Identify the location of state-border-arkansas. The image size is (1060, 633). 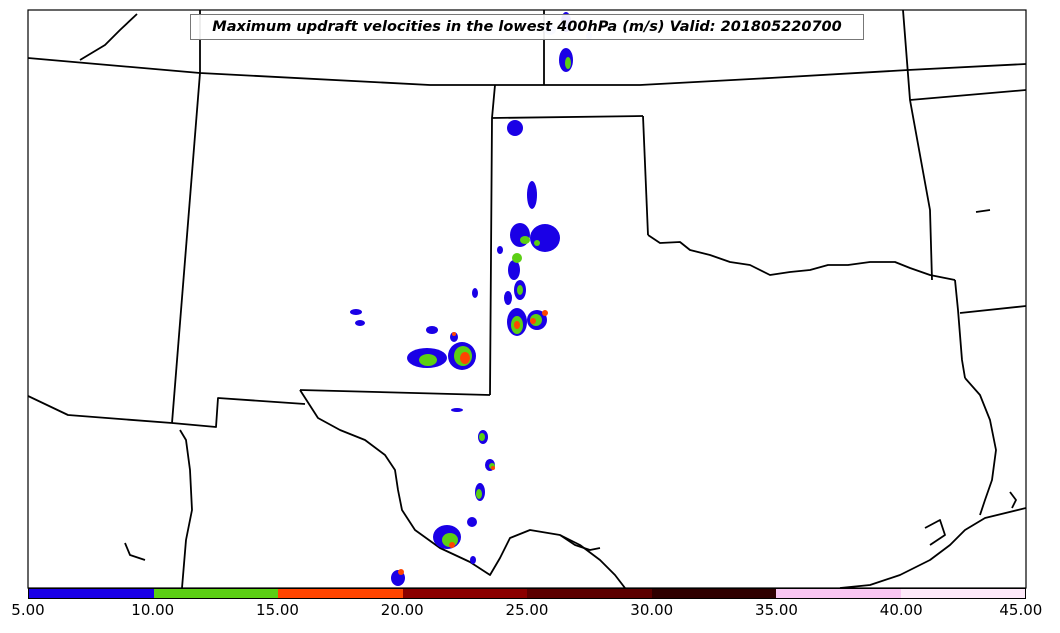
(992, 309).